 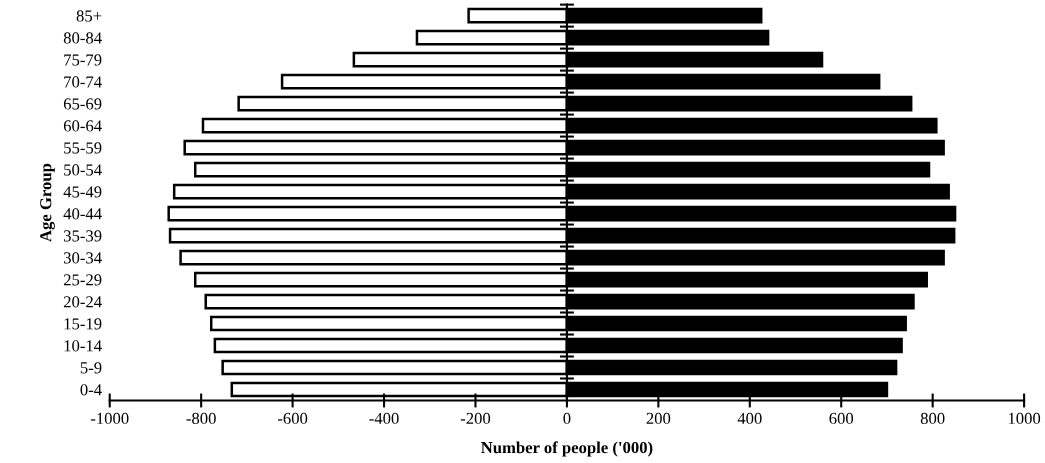 I want to click on y-tick-label: 40-44, so click(x=82, y=214).